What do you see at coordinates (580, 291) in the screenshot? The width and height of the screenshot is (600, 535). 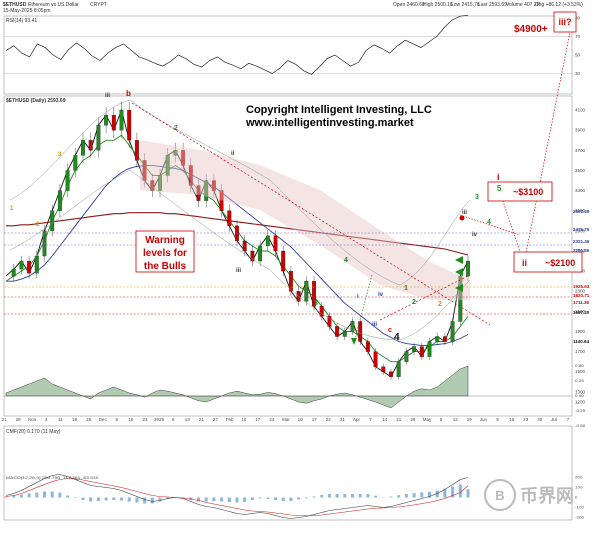 I see `price-tick-label: 2300` at bounding box center [580, 291].